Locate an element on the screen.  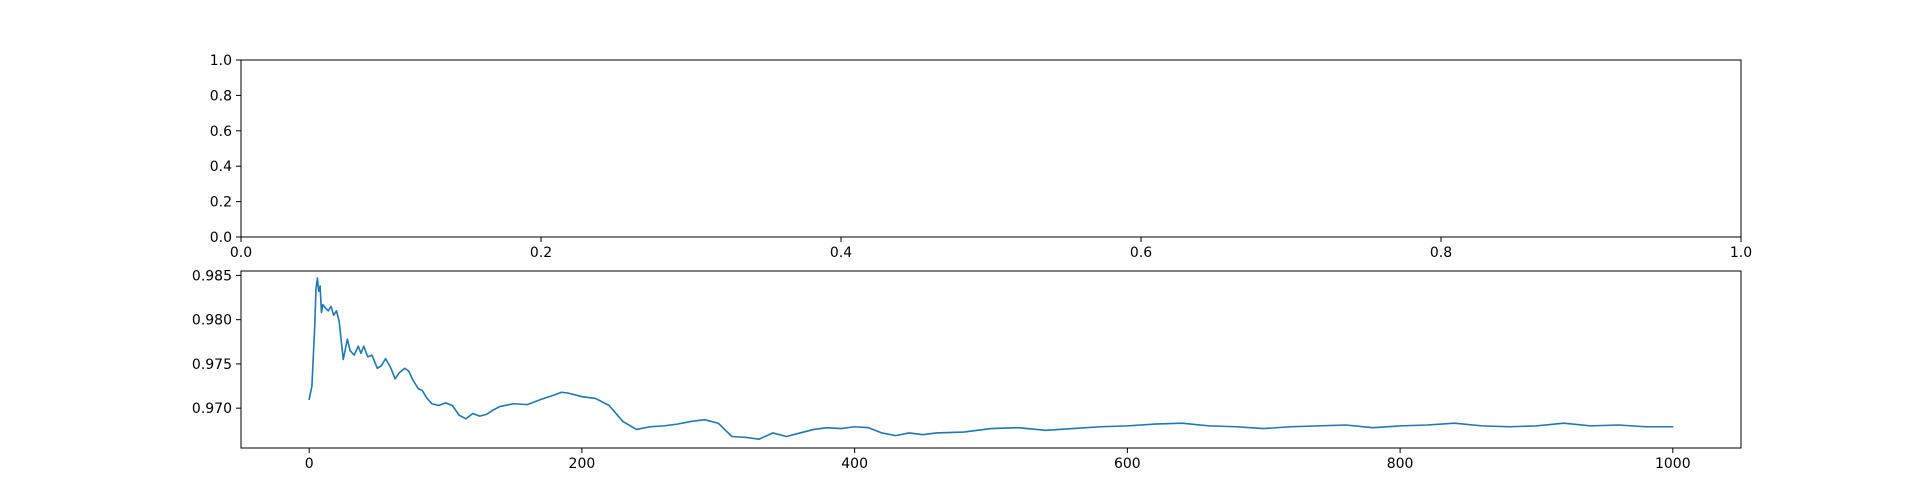
x-tick-label: 0.4 is located at coordinates (841, 253).